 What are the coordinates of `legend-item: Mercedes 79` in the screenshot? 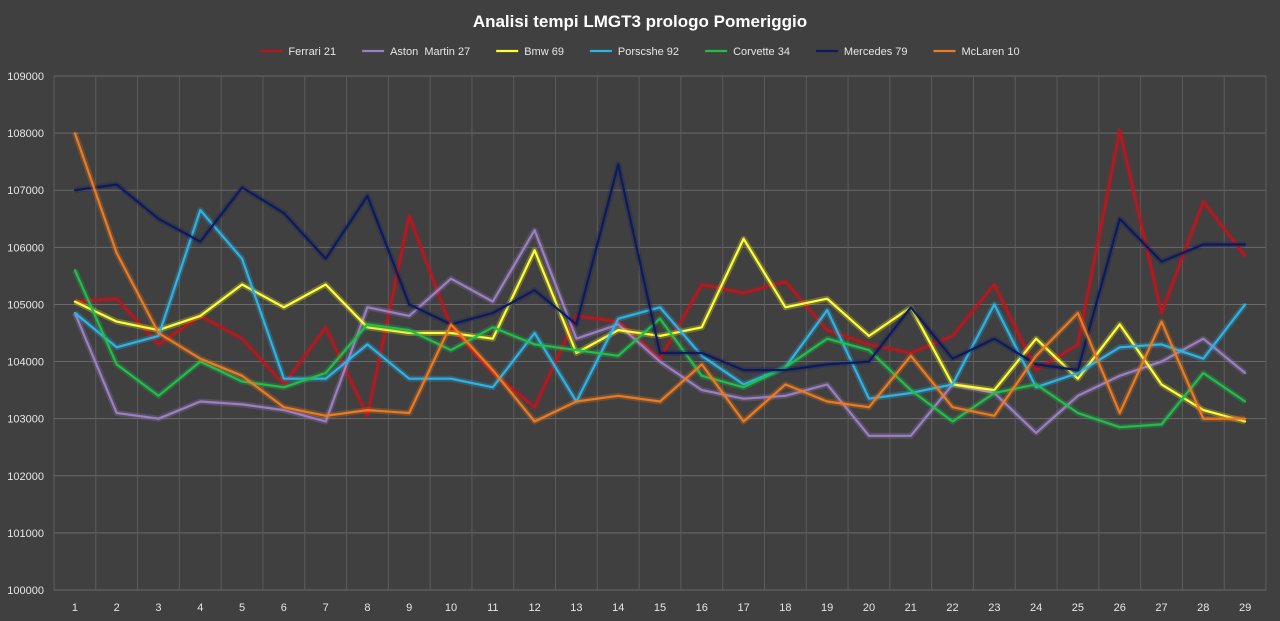 It's located at (861, 52).